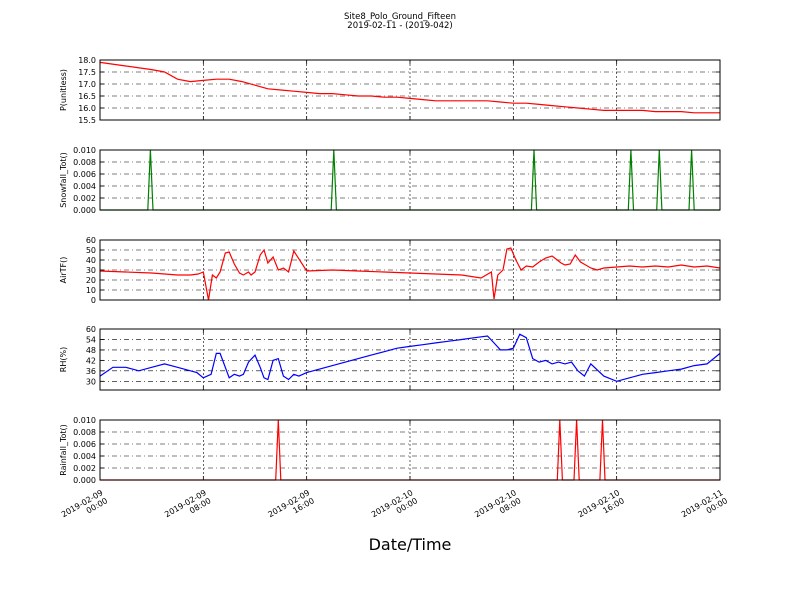  What do you see at coordinates (600, 507) in the screenshot?
I see `x-tick-label: 2019-02-1016:00` at bounding box center [600, 507].